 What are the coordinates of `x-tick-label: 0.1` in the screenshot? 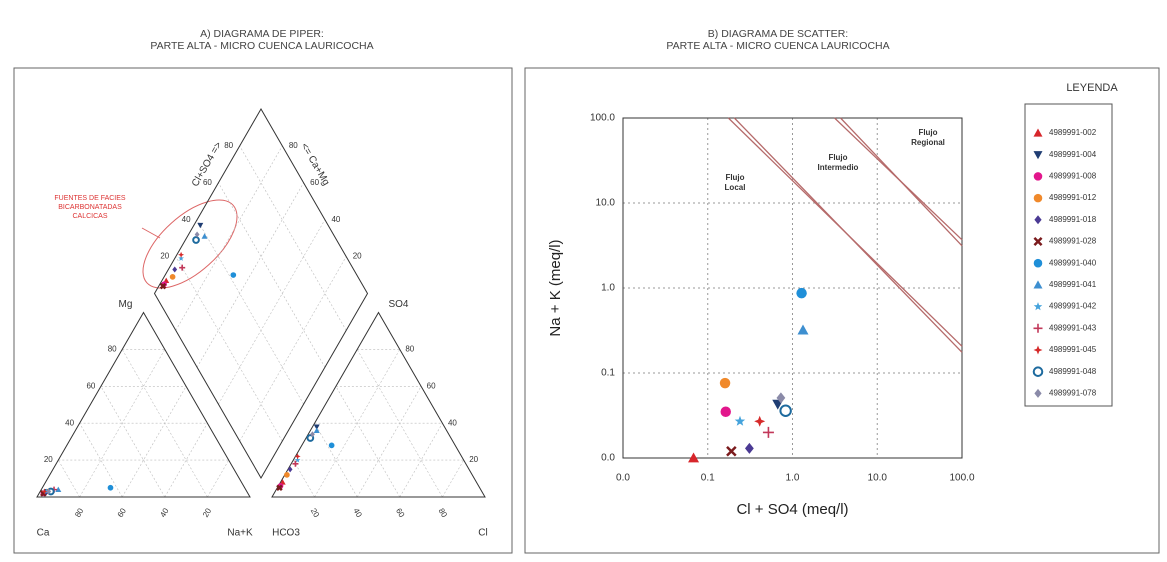 It's located at (708, 478).